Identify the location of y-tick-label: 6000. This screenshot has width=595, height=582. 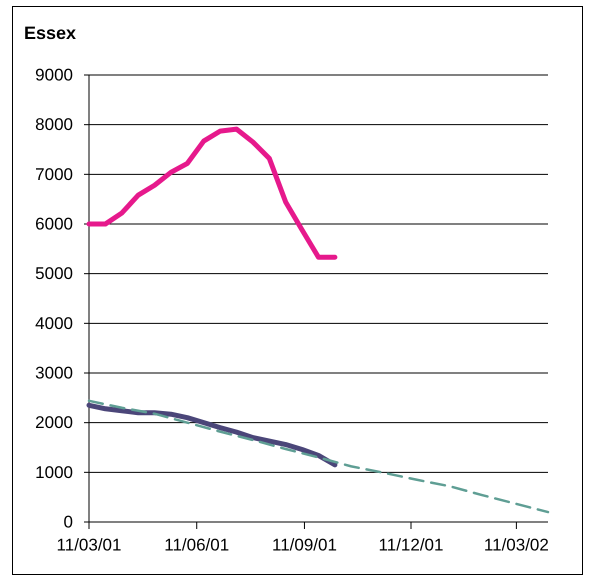
(54, 224).